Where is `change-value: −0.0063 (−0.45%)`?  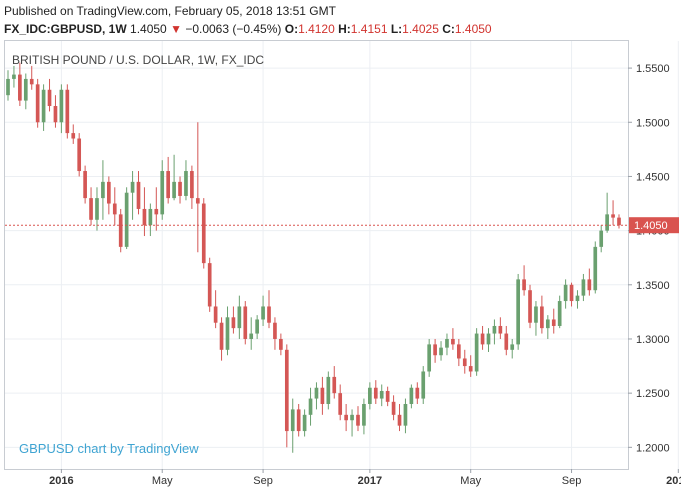
change-value: −0.0063 (−0.45%) is located at coordinates (233, 29).